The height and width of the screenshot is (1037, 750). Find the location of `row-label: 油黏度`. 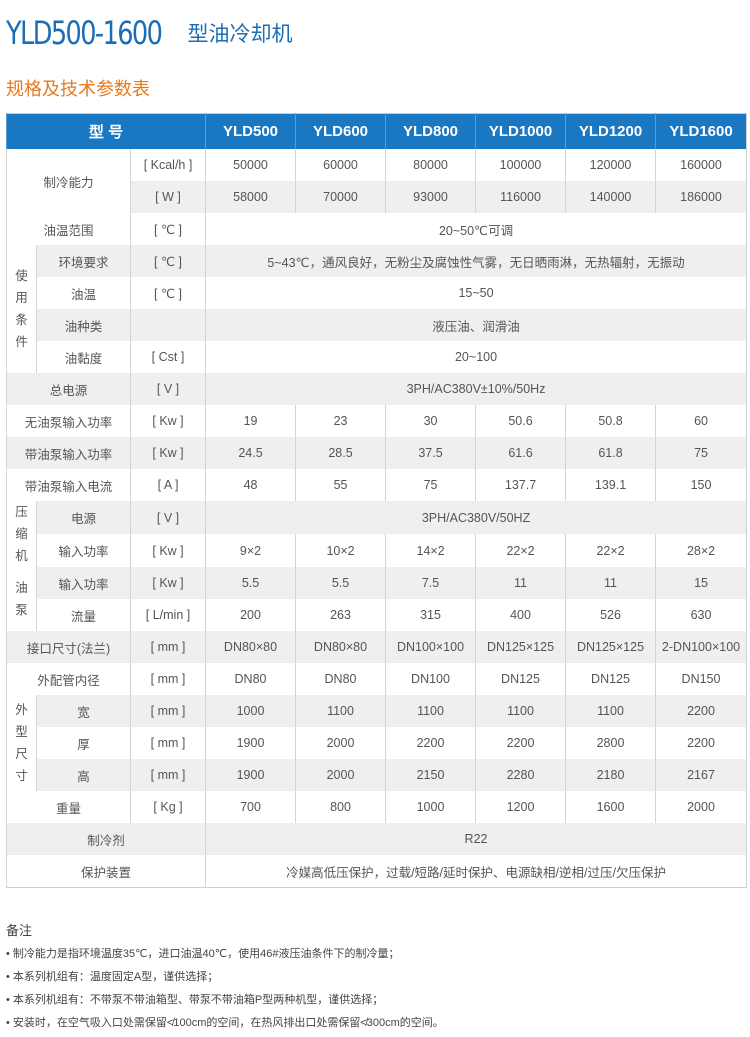

row-label: 油黏度 is located at coordinates (83, 357).